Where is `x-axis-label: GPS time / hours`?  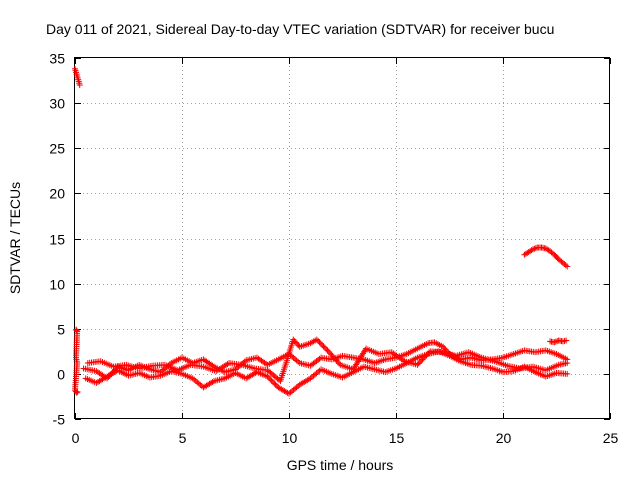 x-axis-label: GPS time / hours is located at coordinates (340, 465).